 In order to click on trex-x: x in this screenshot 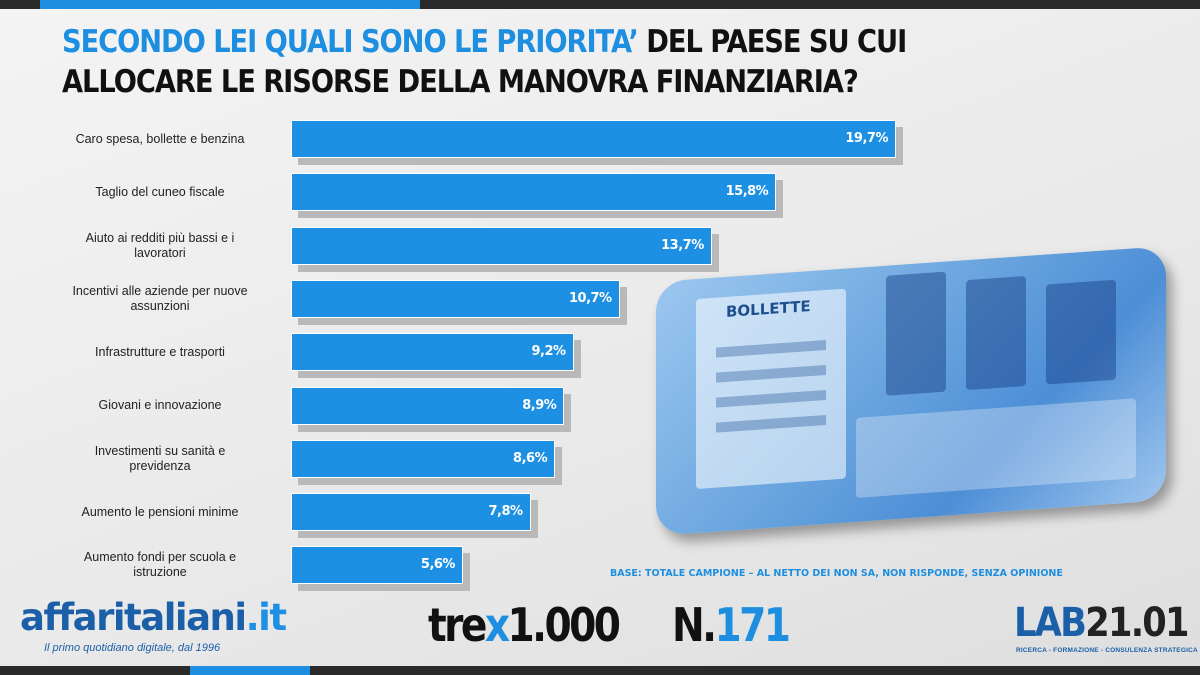, I will do `click(497, 625)`.